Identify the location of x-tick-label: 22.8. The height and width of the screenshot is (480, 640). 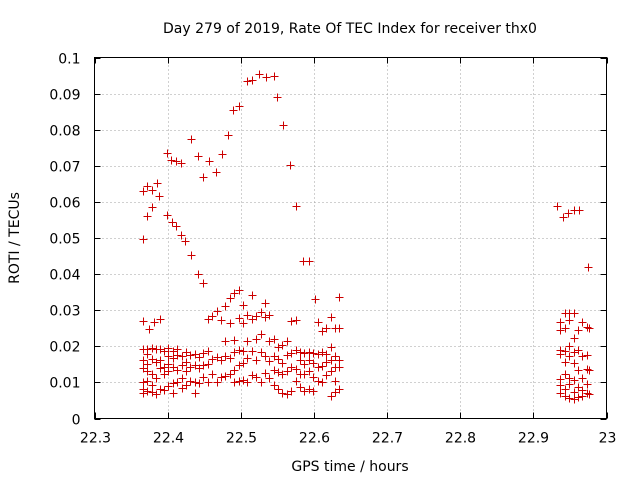
(460, 439).